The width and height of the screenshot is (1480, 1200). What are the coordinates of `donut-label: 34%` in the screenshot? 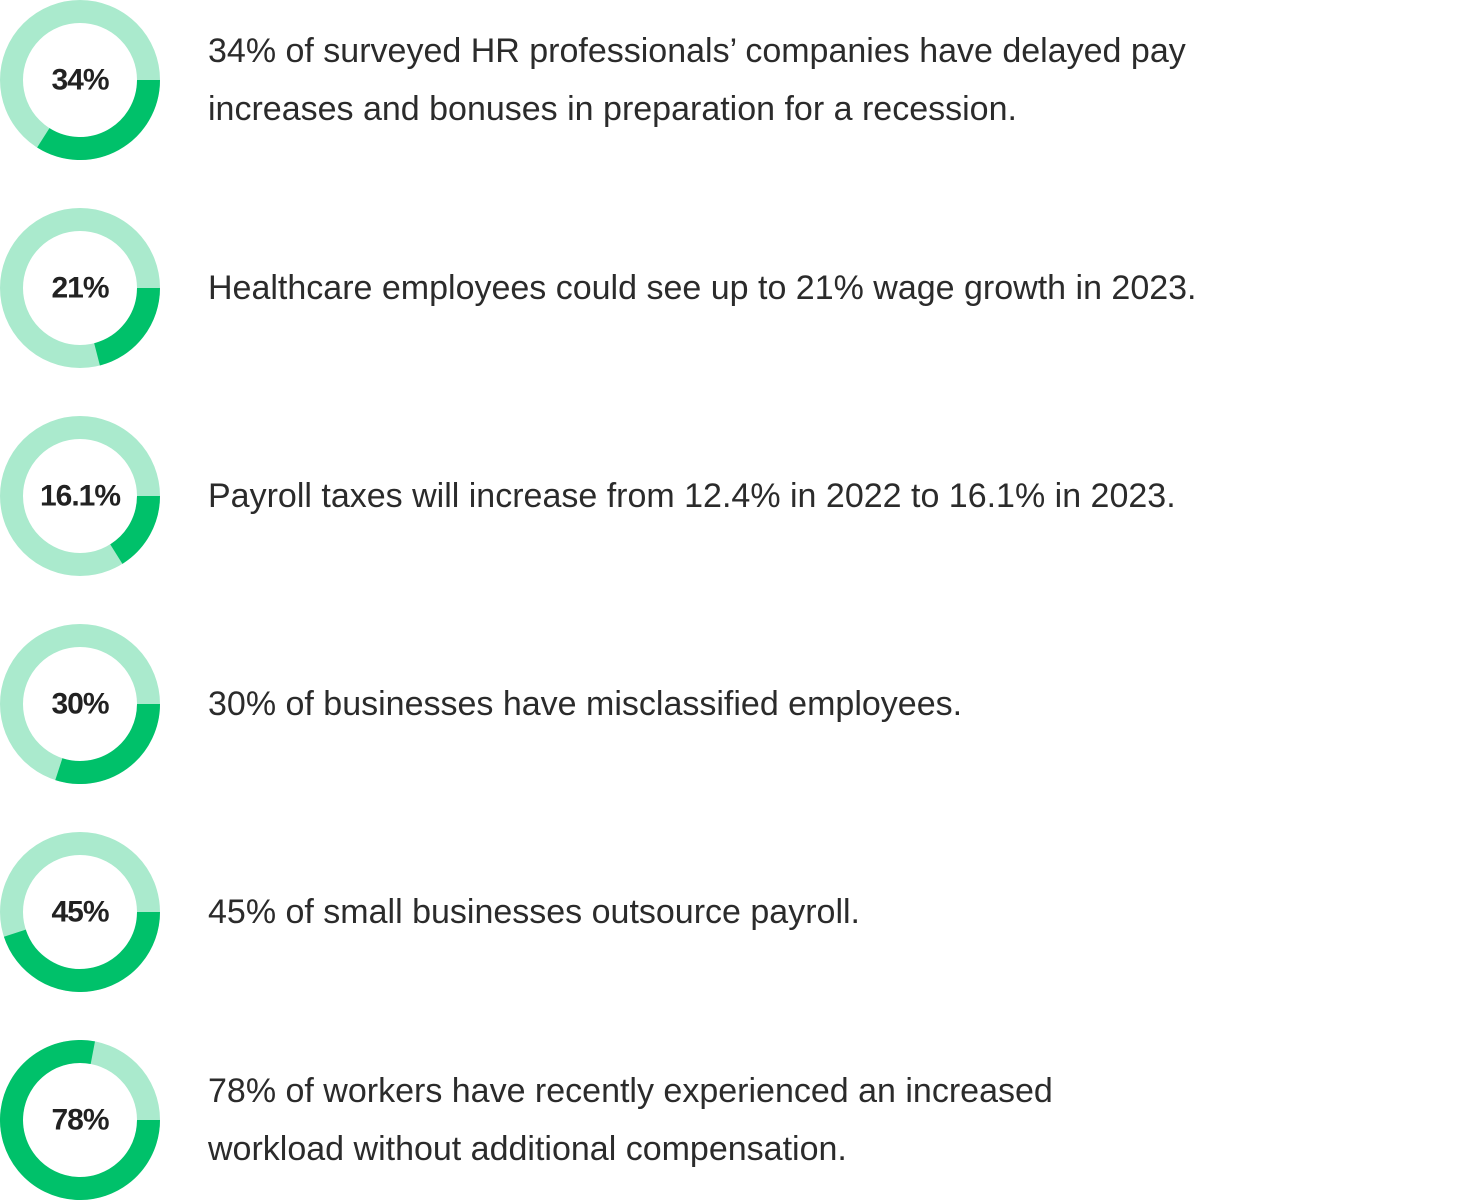 It's located at (79, 80).